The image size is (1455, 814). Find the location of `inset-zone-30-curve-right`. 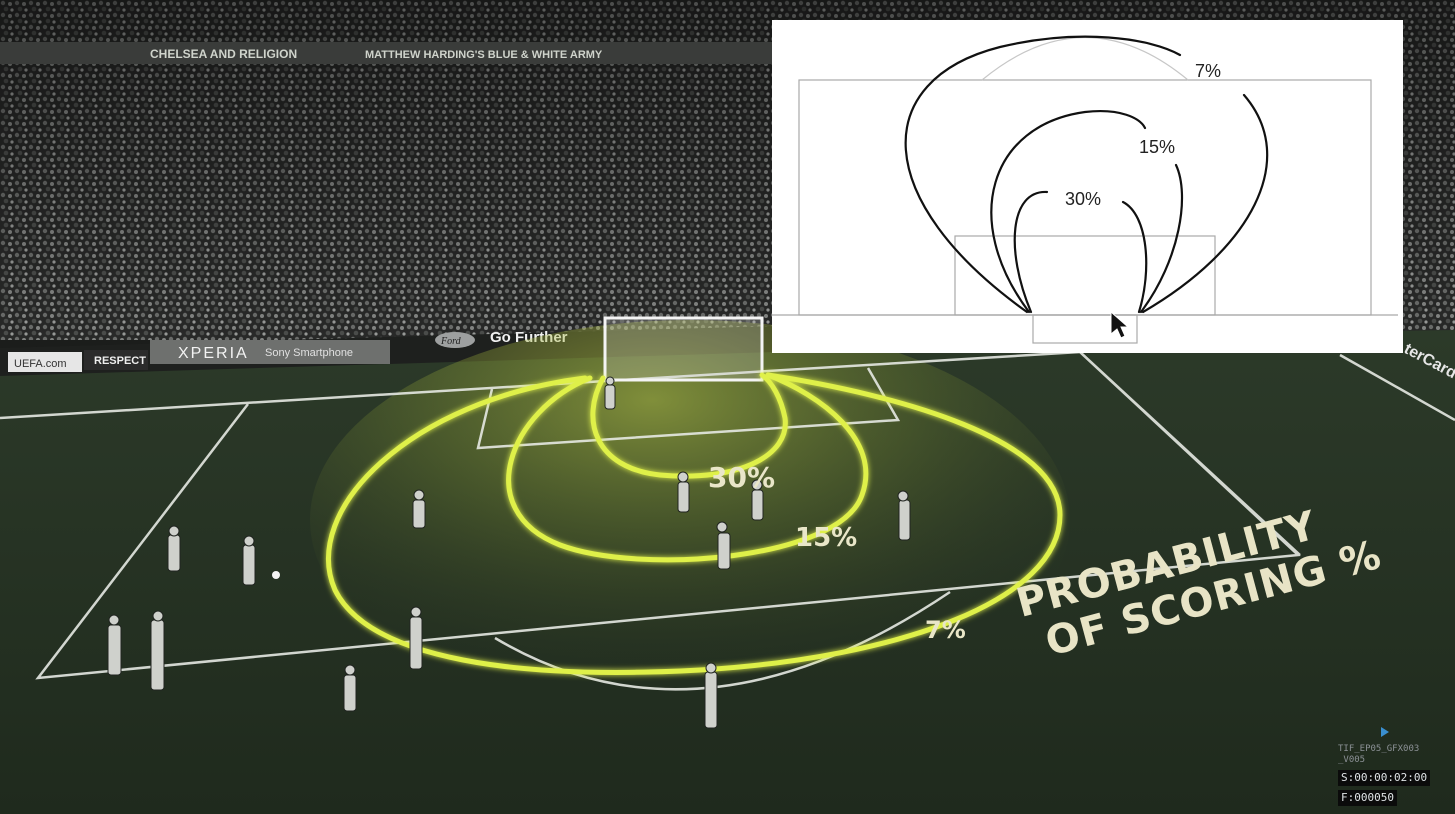

inset-zone-30-curve-right is located at coordinates (1134, 257).